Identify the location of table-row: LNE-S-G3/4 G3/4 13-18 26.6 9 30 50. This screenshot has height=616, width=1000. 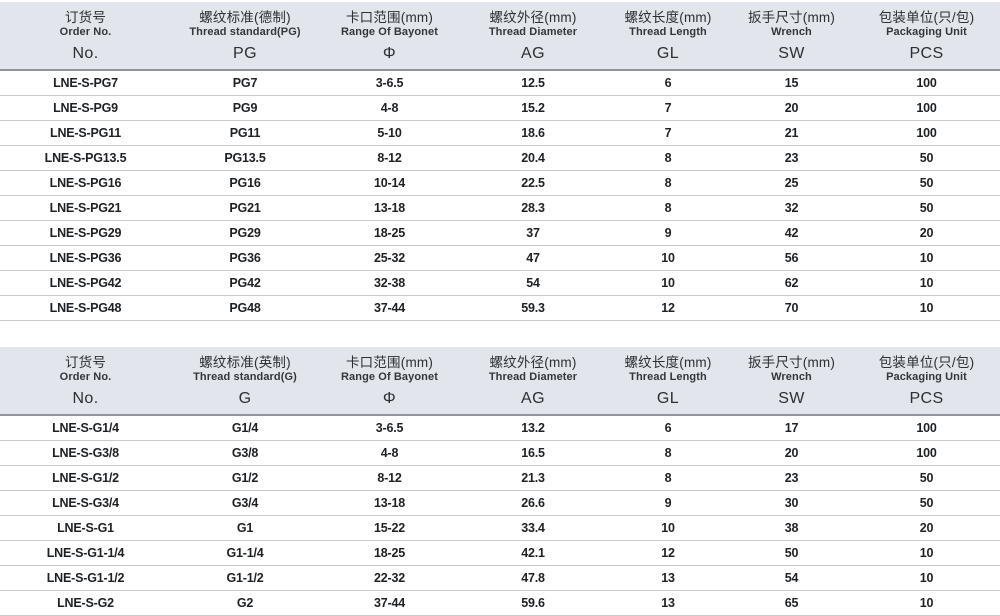
(500, 503).